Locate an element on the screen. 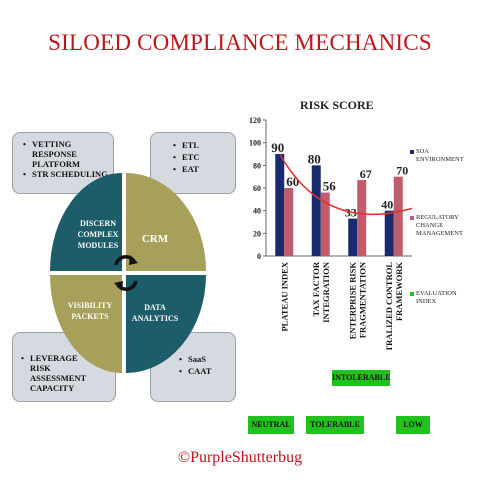 The image size is (480, 480). legend-label-evaluation: EVALUATION INDEX is located at coordinates (436, 297).